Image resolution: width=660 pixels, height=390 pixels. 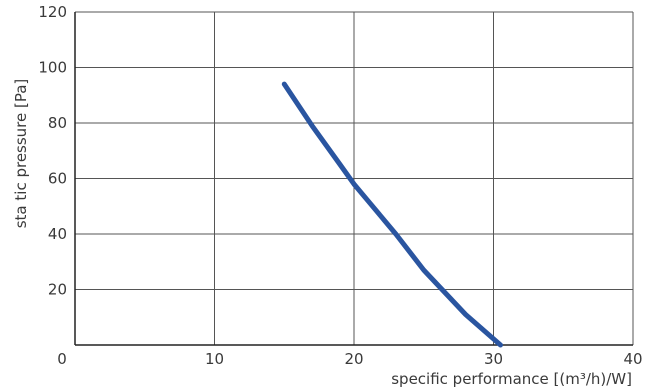 I want to click on x-tick-labels: 0 10 20 30 40, so click(x=349, y=359).